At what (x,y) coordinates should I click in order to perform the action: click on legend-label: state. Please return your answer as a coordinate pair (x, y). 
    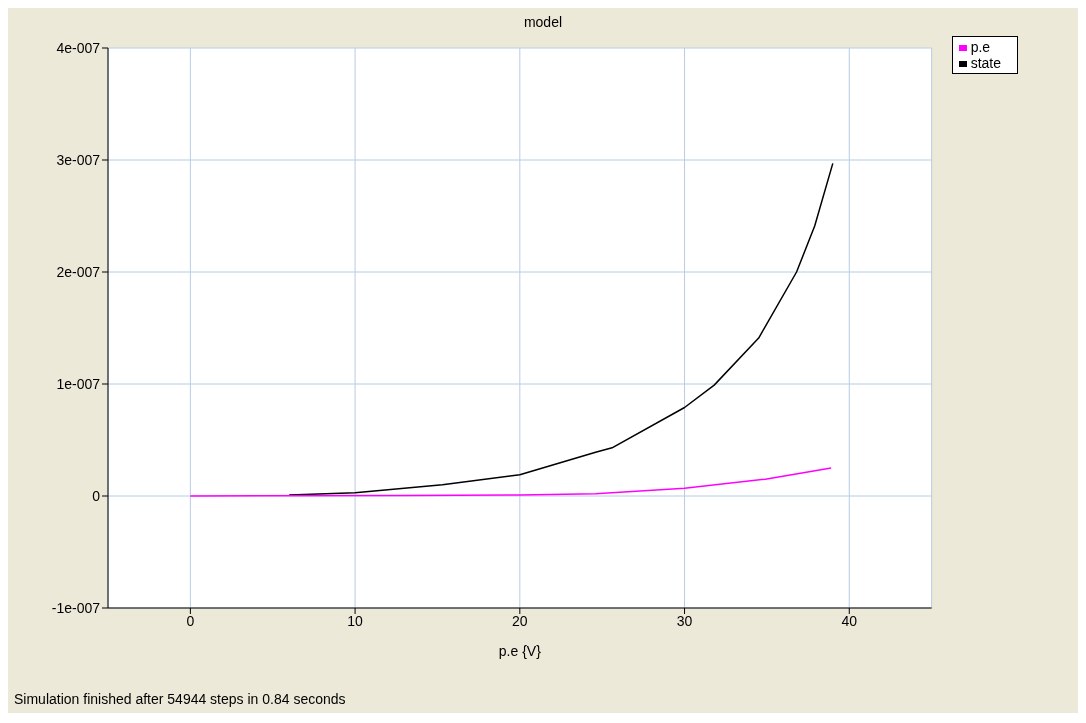
    Looking at the image, I should click on (985, 63).